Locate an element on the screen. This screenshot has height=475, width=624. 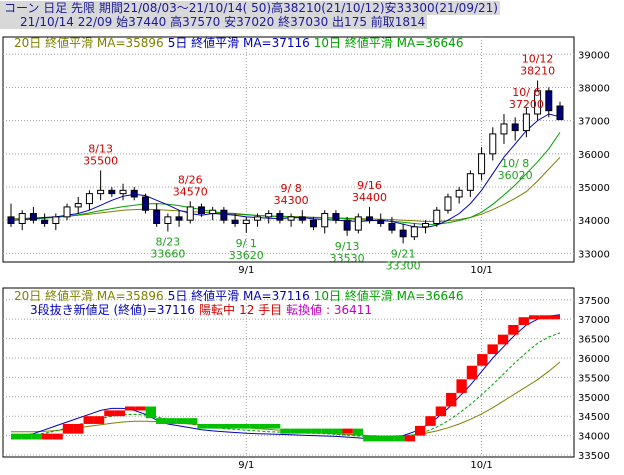
low-date-label: 9/ 1 is located at coordinates (246, 243).